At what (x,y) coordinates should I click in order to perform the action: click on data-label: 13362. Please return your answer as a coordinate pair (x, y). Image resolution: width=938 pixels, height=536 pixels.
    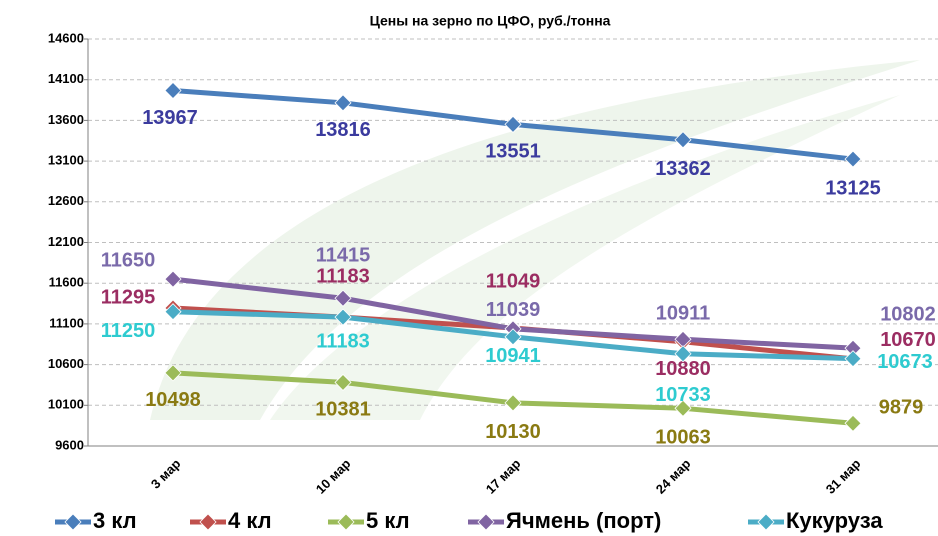
    Looking at the image, I should click on (683, 169).